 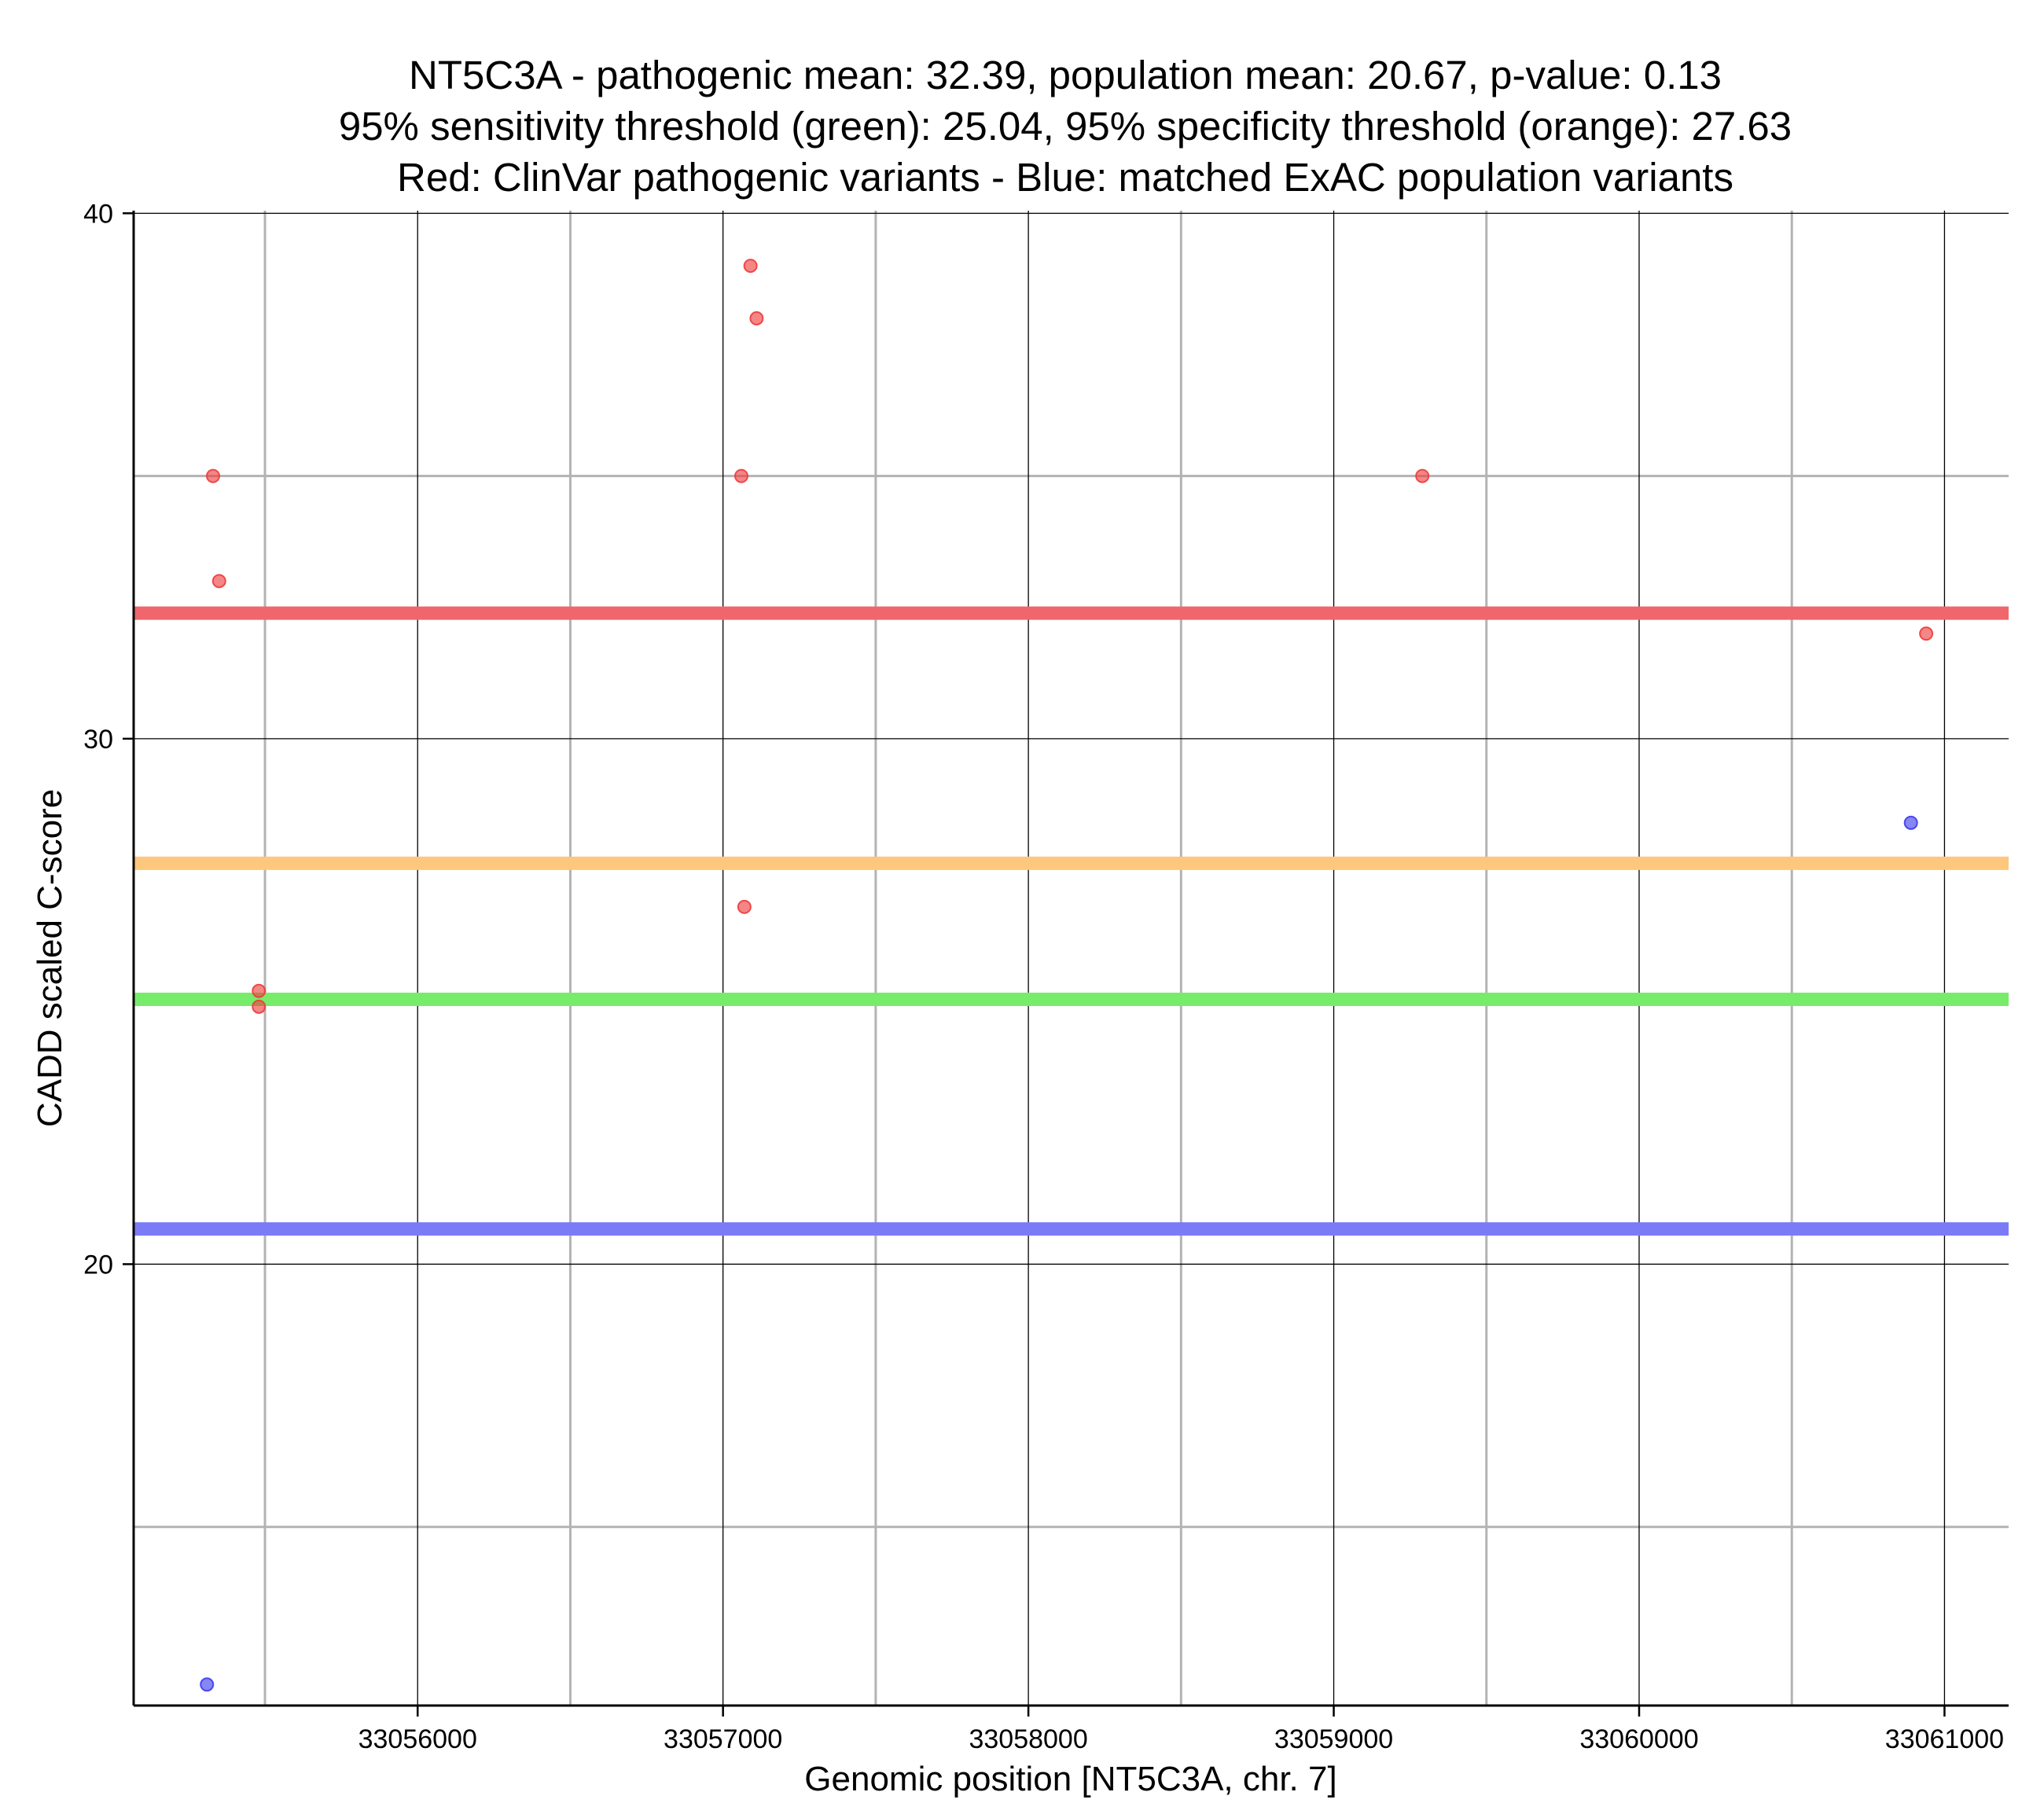 I want to click on x-tick-label-4: 33060000, so click(x=1638, y=1739).